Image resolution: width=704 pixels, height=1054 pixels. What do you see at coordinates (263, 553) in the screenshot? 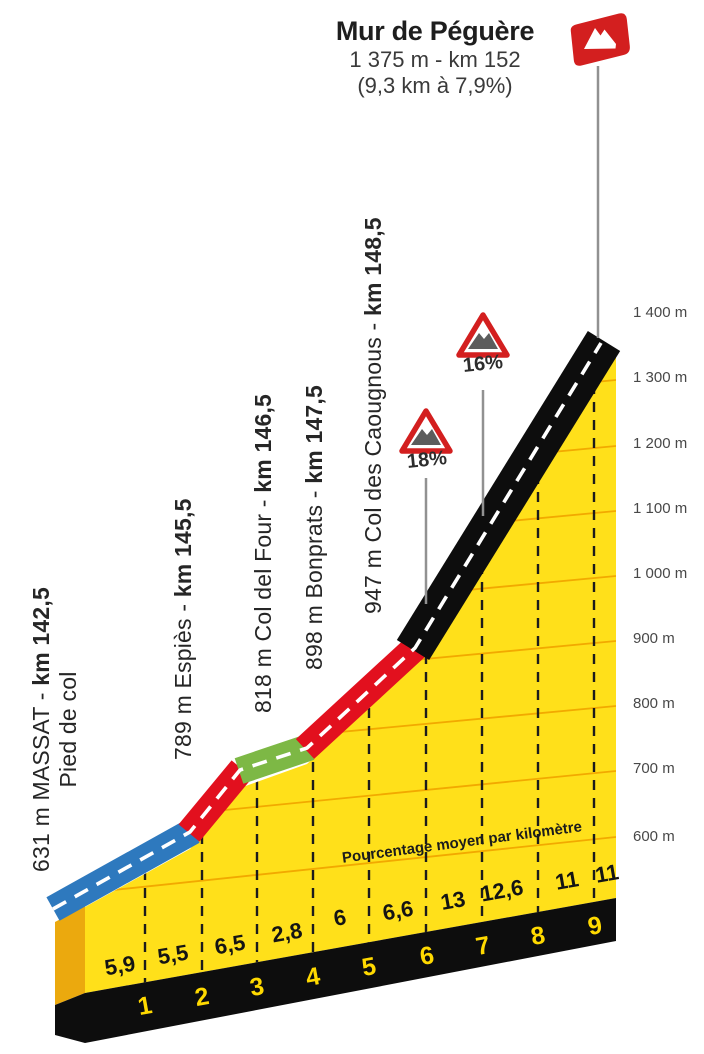
I see `waypoint-label-col-del-four: 818 m Col del Four - km 146,5` at bounding box center [263, 553].